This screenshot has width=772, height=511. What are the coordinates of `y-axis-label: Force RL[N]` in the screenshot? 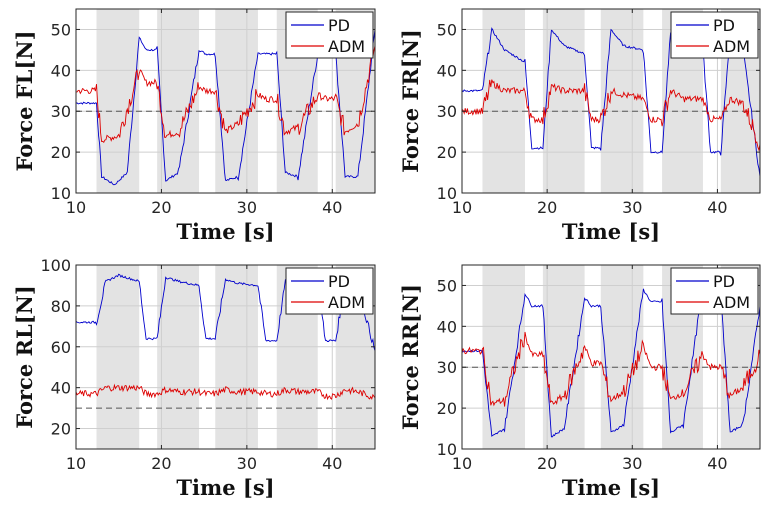 It's located at (24, 357).